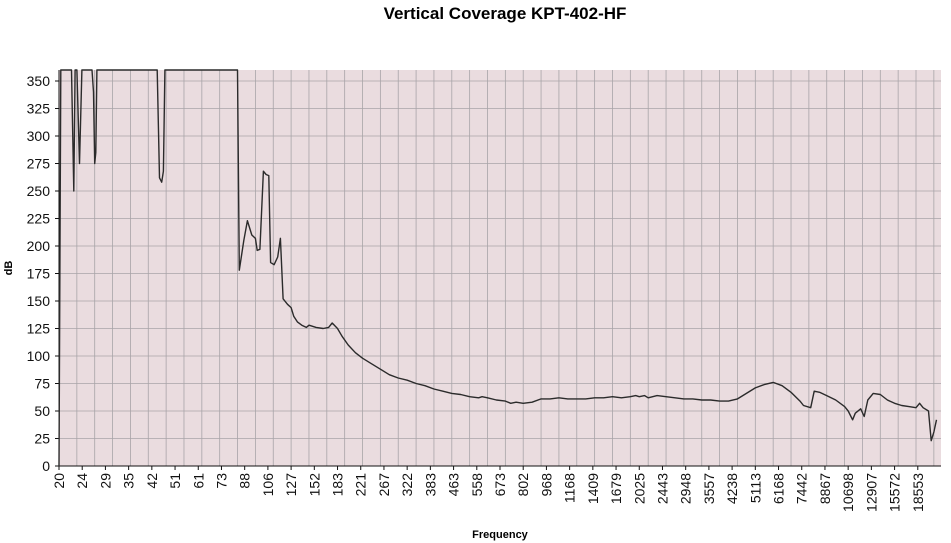  What do you see at coordinates (662, 488) in the screenshot?
I see `x-tick-label: 2443` at bounding box center [662, 488].